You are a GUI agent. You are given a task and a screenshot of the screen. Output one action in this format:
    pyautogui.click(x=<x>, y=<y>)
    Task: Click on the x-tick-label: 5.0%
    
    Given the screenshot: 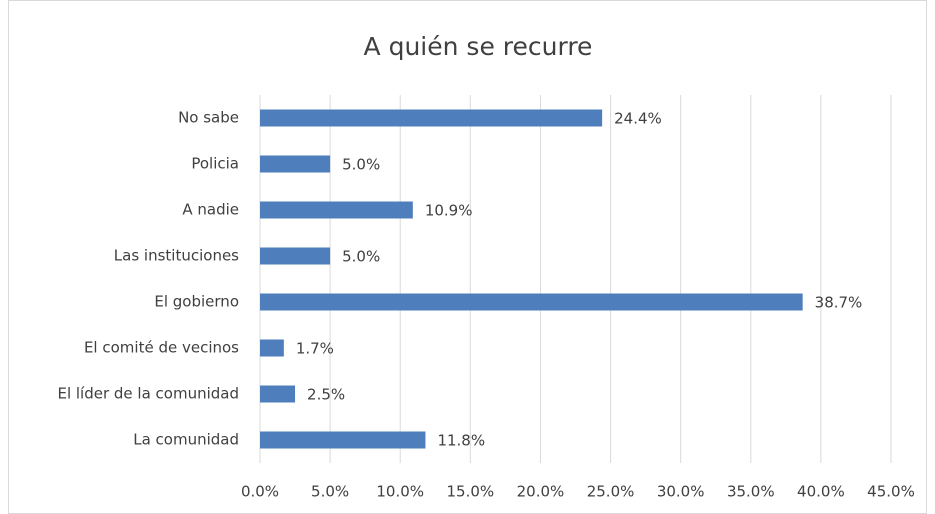 What is the action you would take?
    pyautogui.click(x=330, y=492)
    